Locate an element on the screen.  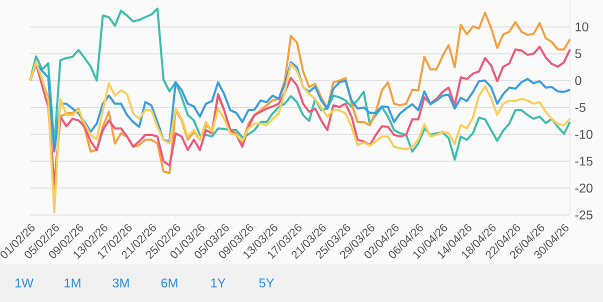
text: 6M is located at coordinates (169, 283).